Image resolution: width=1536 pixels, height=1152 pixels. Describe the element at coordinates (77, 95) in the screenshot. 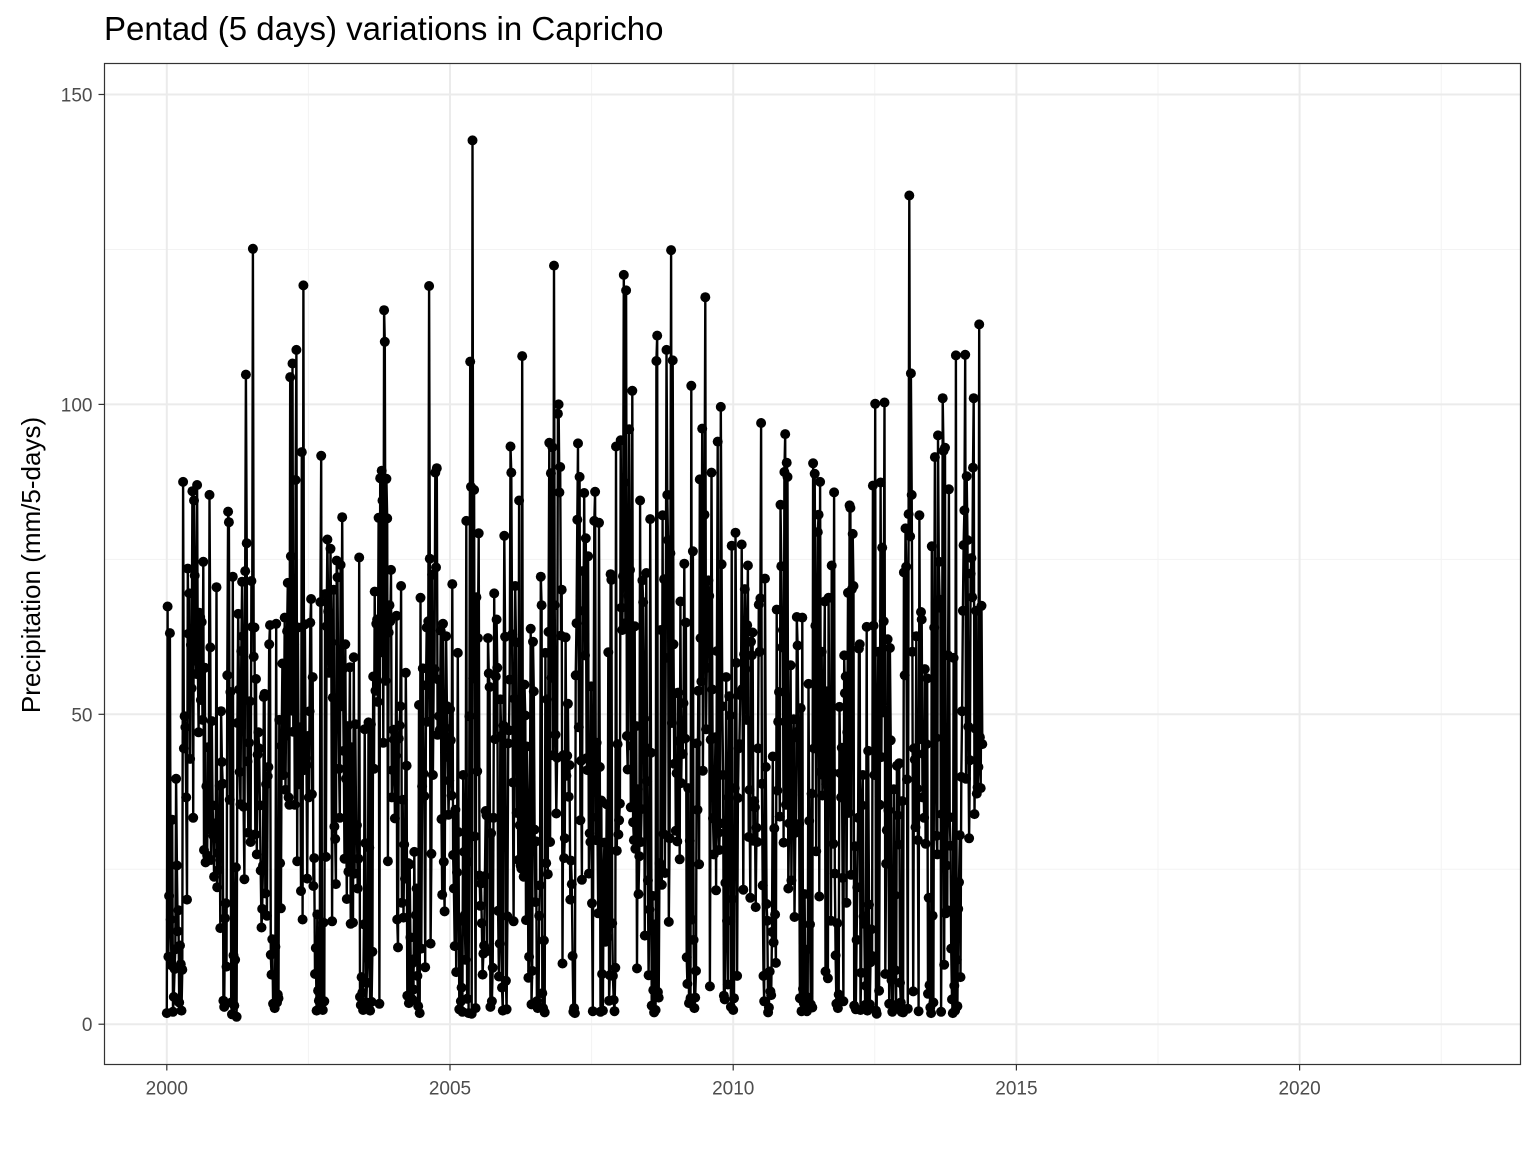

I see `y-tick-label: 150` at that location.